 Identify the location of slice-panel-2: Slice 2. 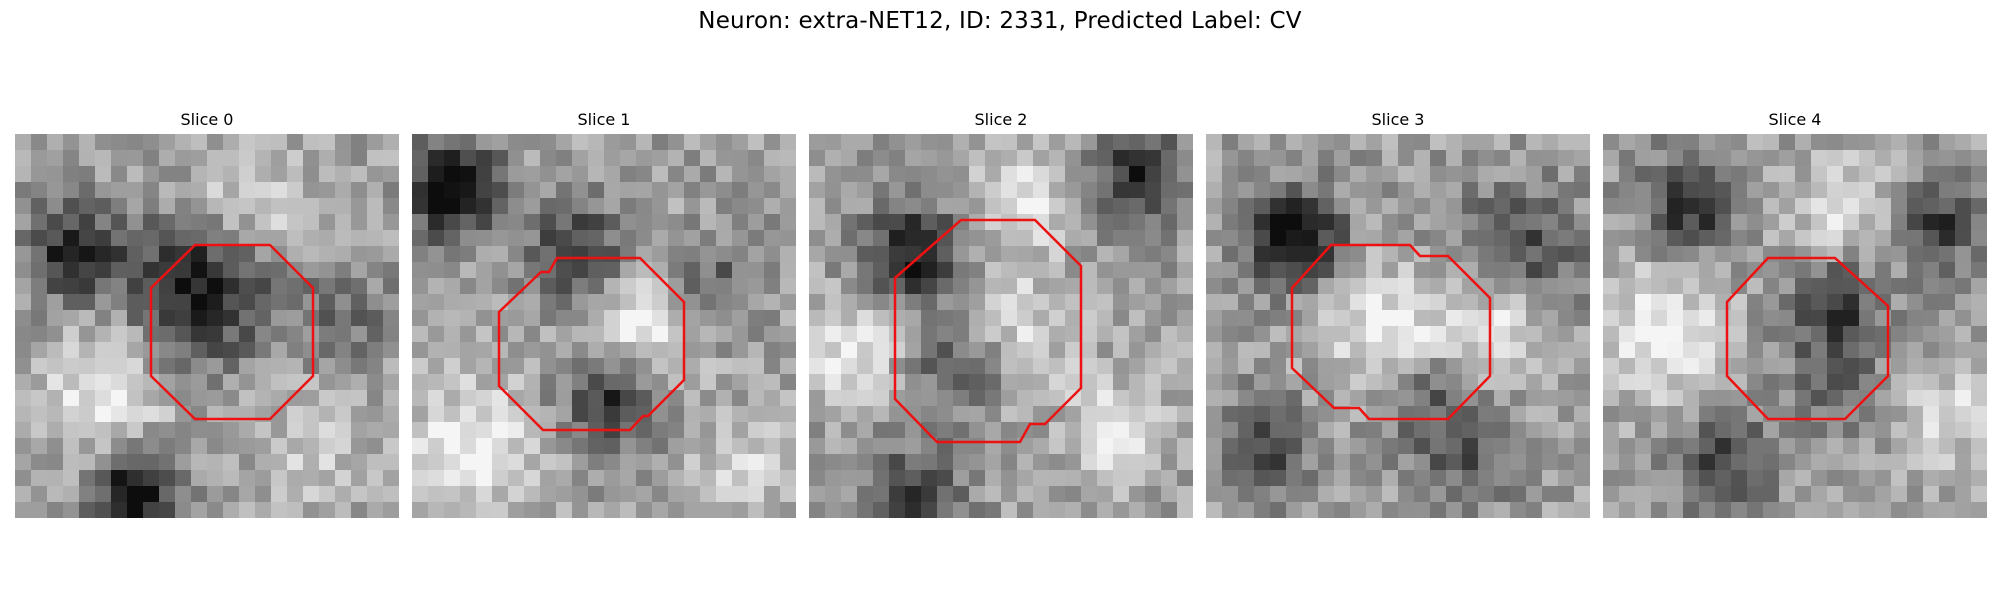
(1001, 313).